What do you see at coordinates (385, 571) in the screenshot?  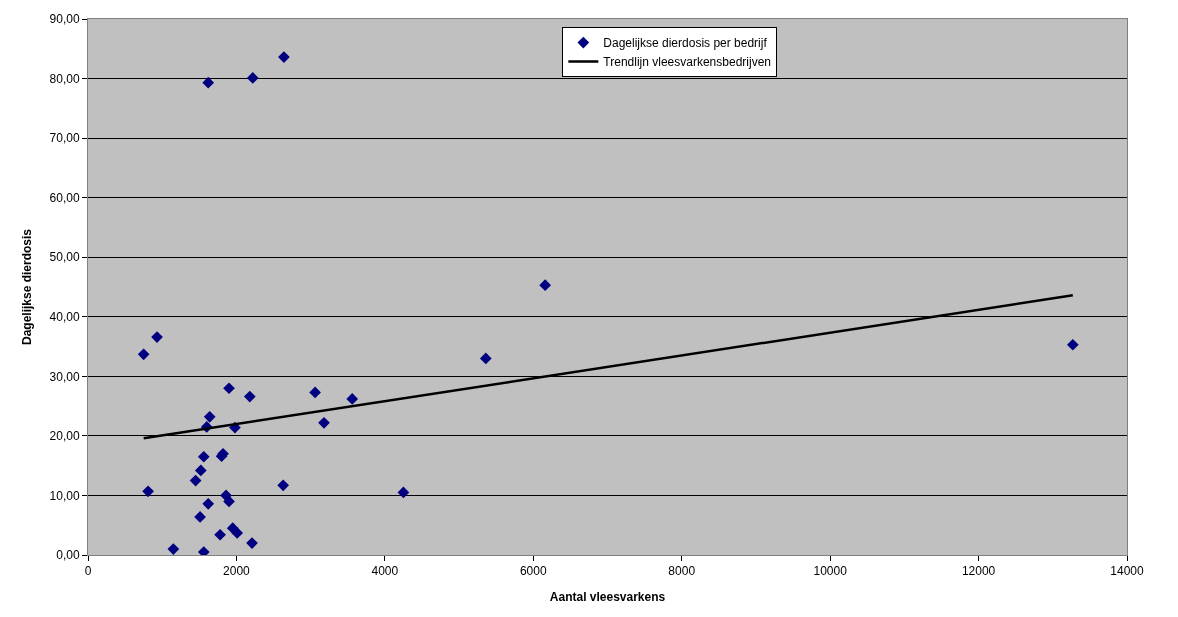 I see `x-tick-label: 4000` at bounding box center [385, 571].